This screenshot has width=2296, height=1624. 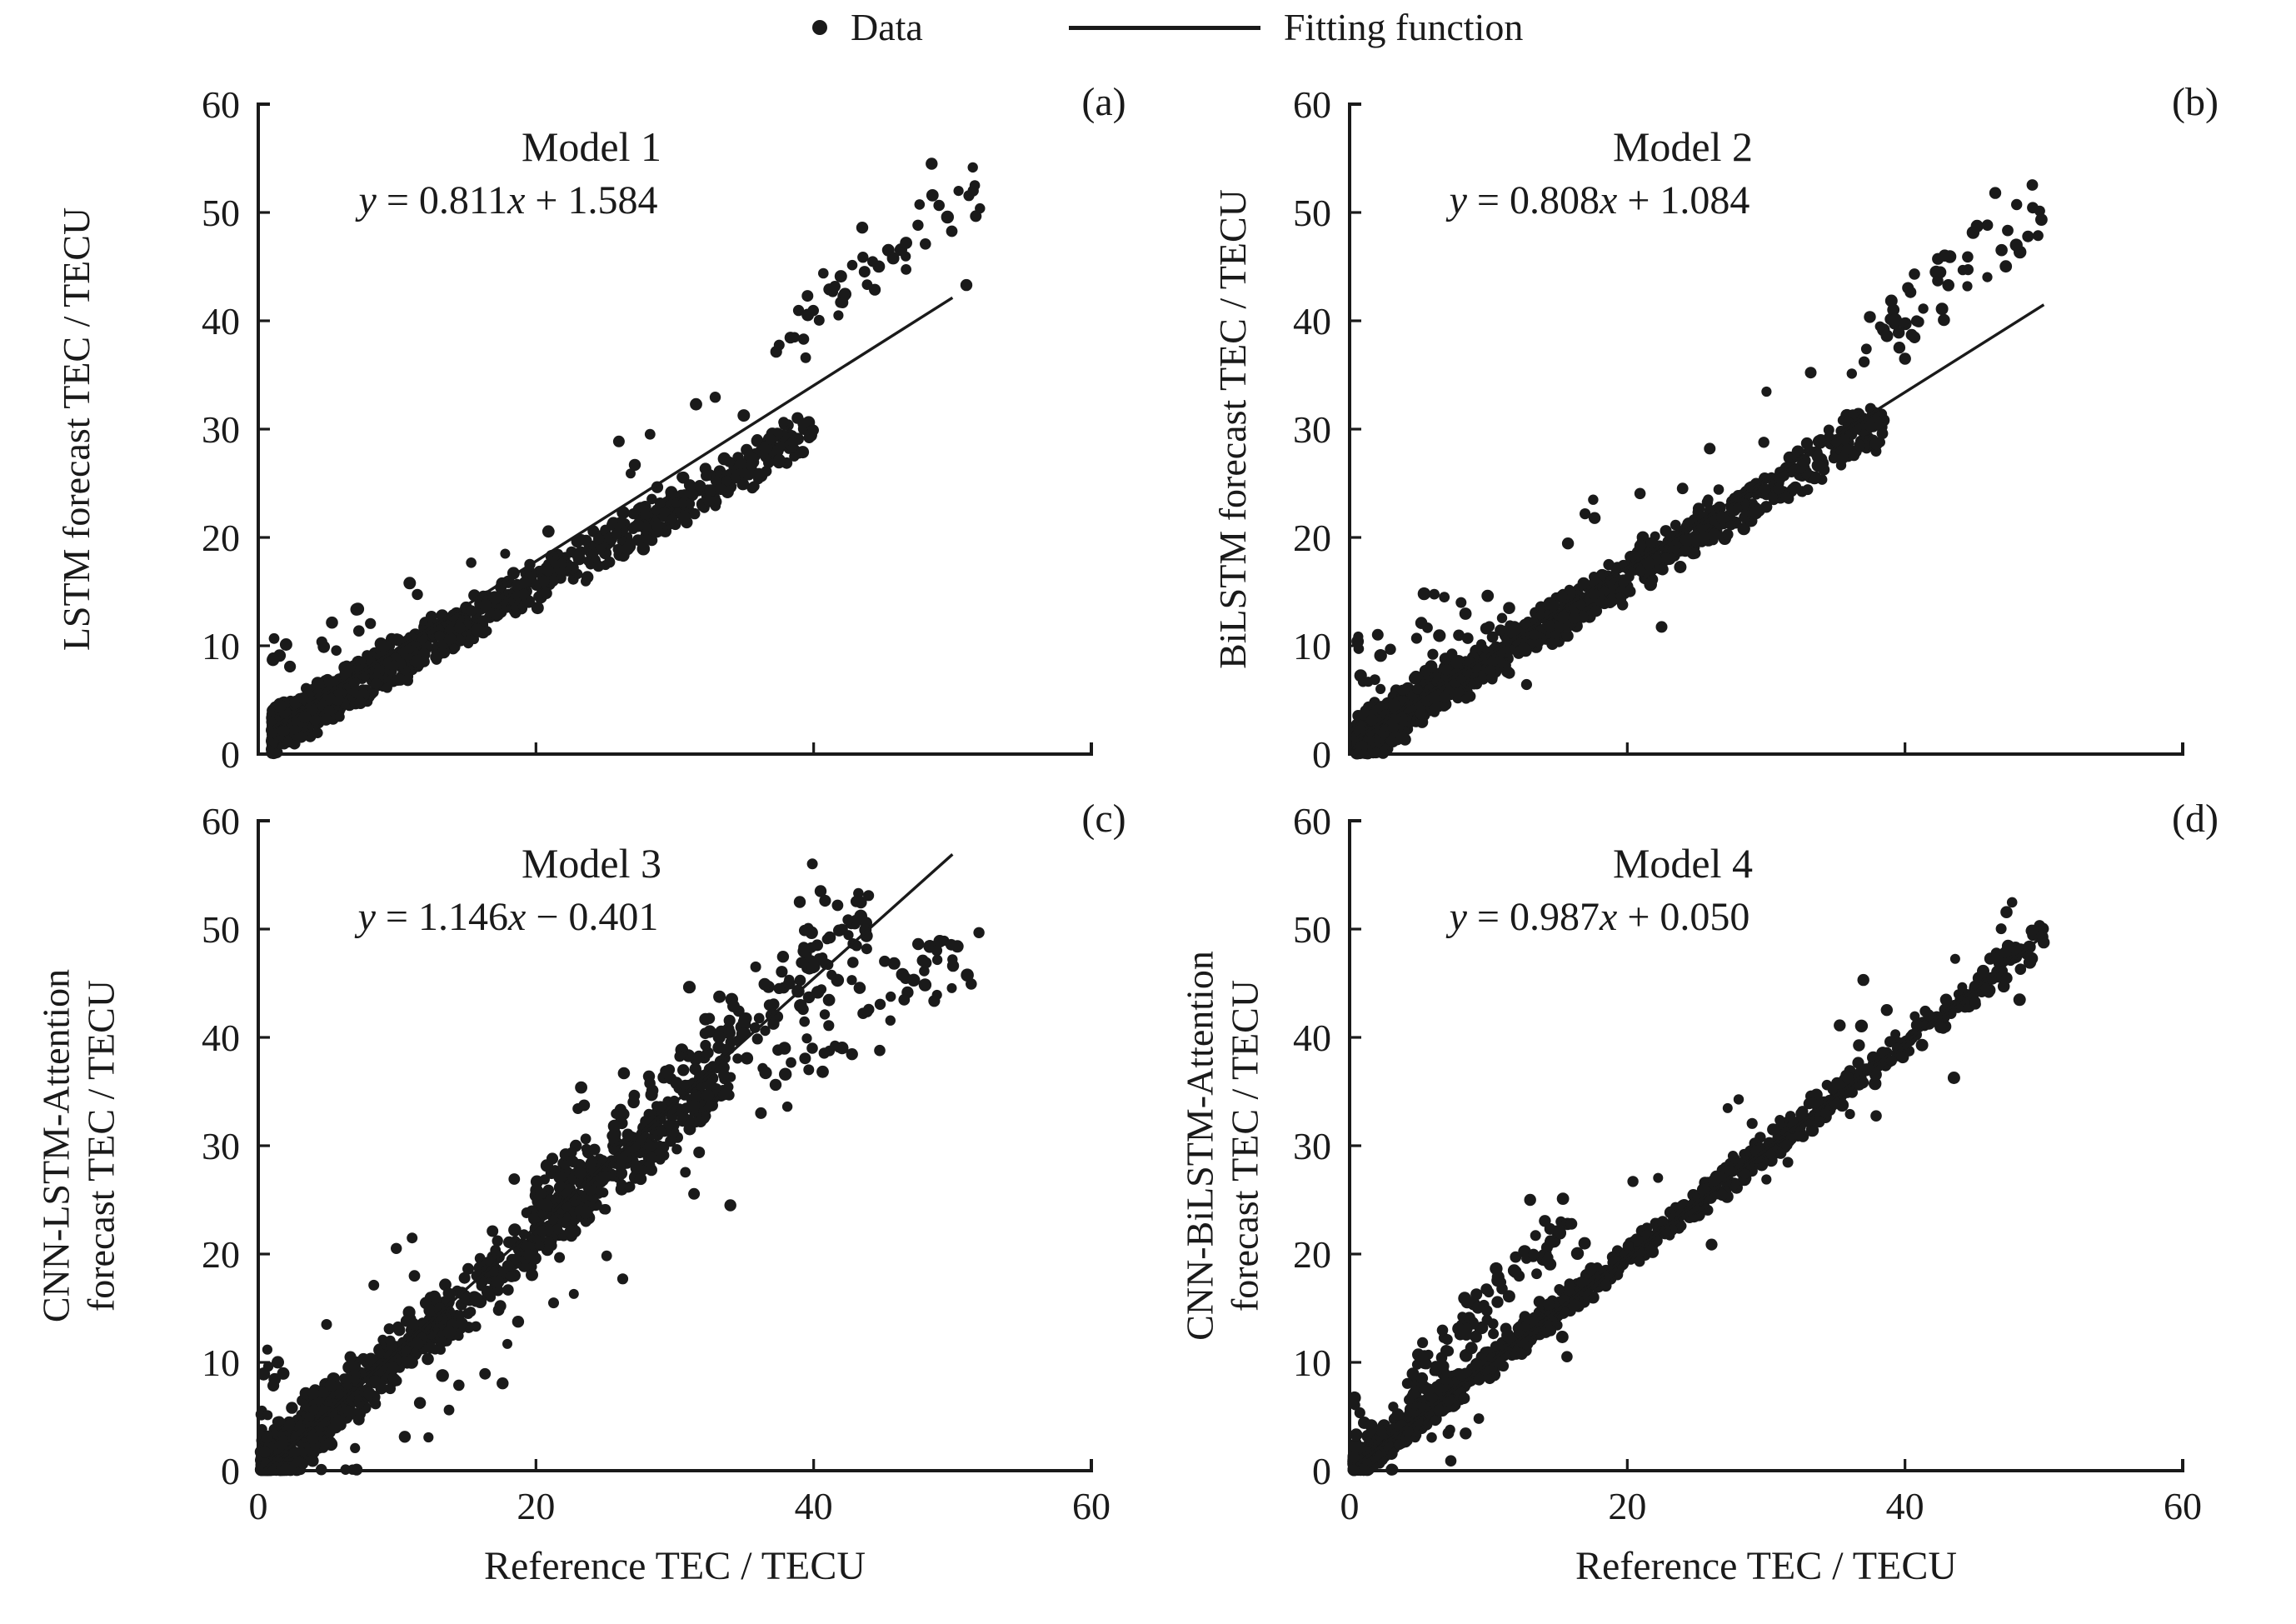 I want to click on panel-a-ytick-40: 40, so click(x=221, y=321).